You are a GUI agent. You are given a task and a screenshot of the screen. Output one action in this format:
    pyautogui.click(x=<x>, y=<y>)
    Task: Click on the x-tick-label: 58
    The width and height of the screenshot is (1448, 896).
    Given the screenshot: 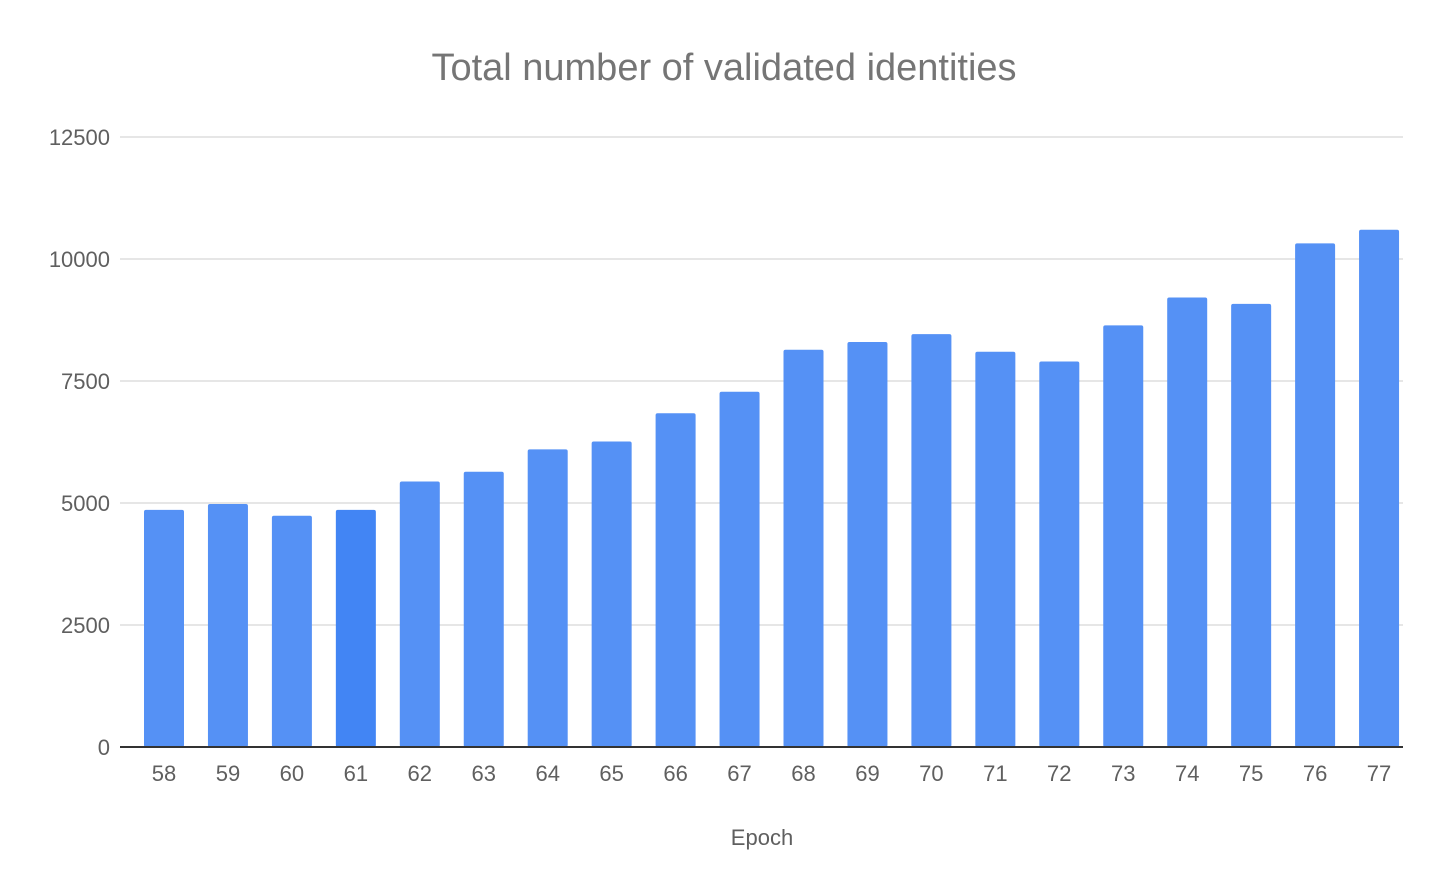 What is the action you would take?
    pyautogui.click(x=164, y=773)
    